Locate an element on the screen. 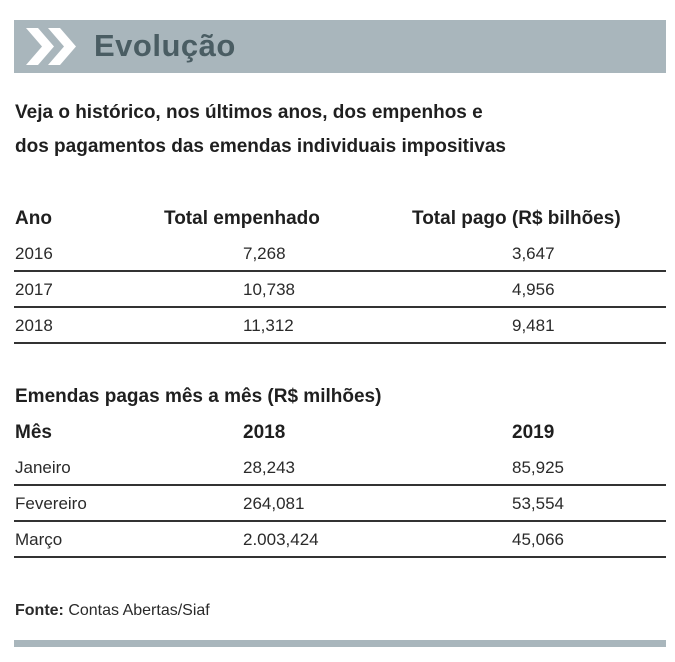 The height and width of the screenshot is (662, 675). value-2019-cell: 53,554 is located at coordinates (538, 503).